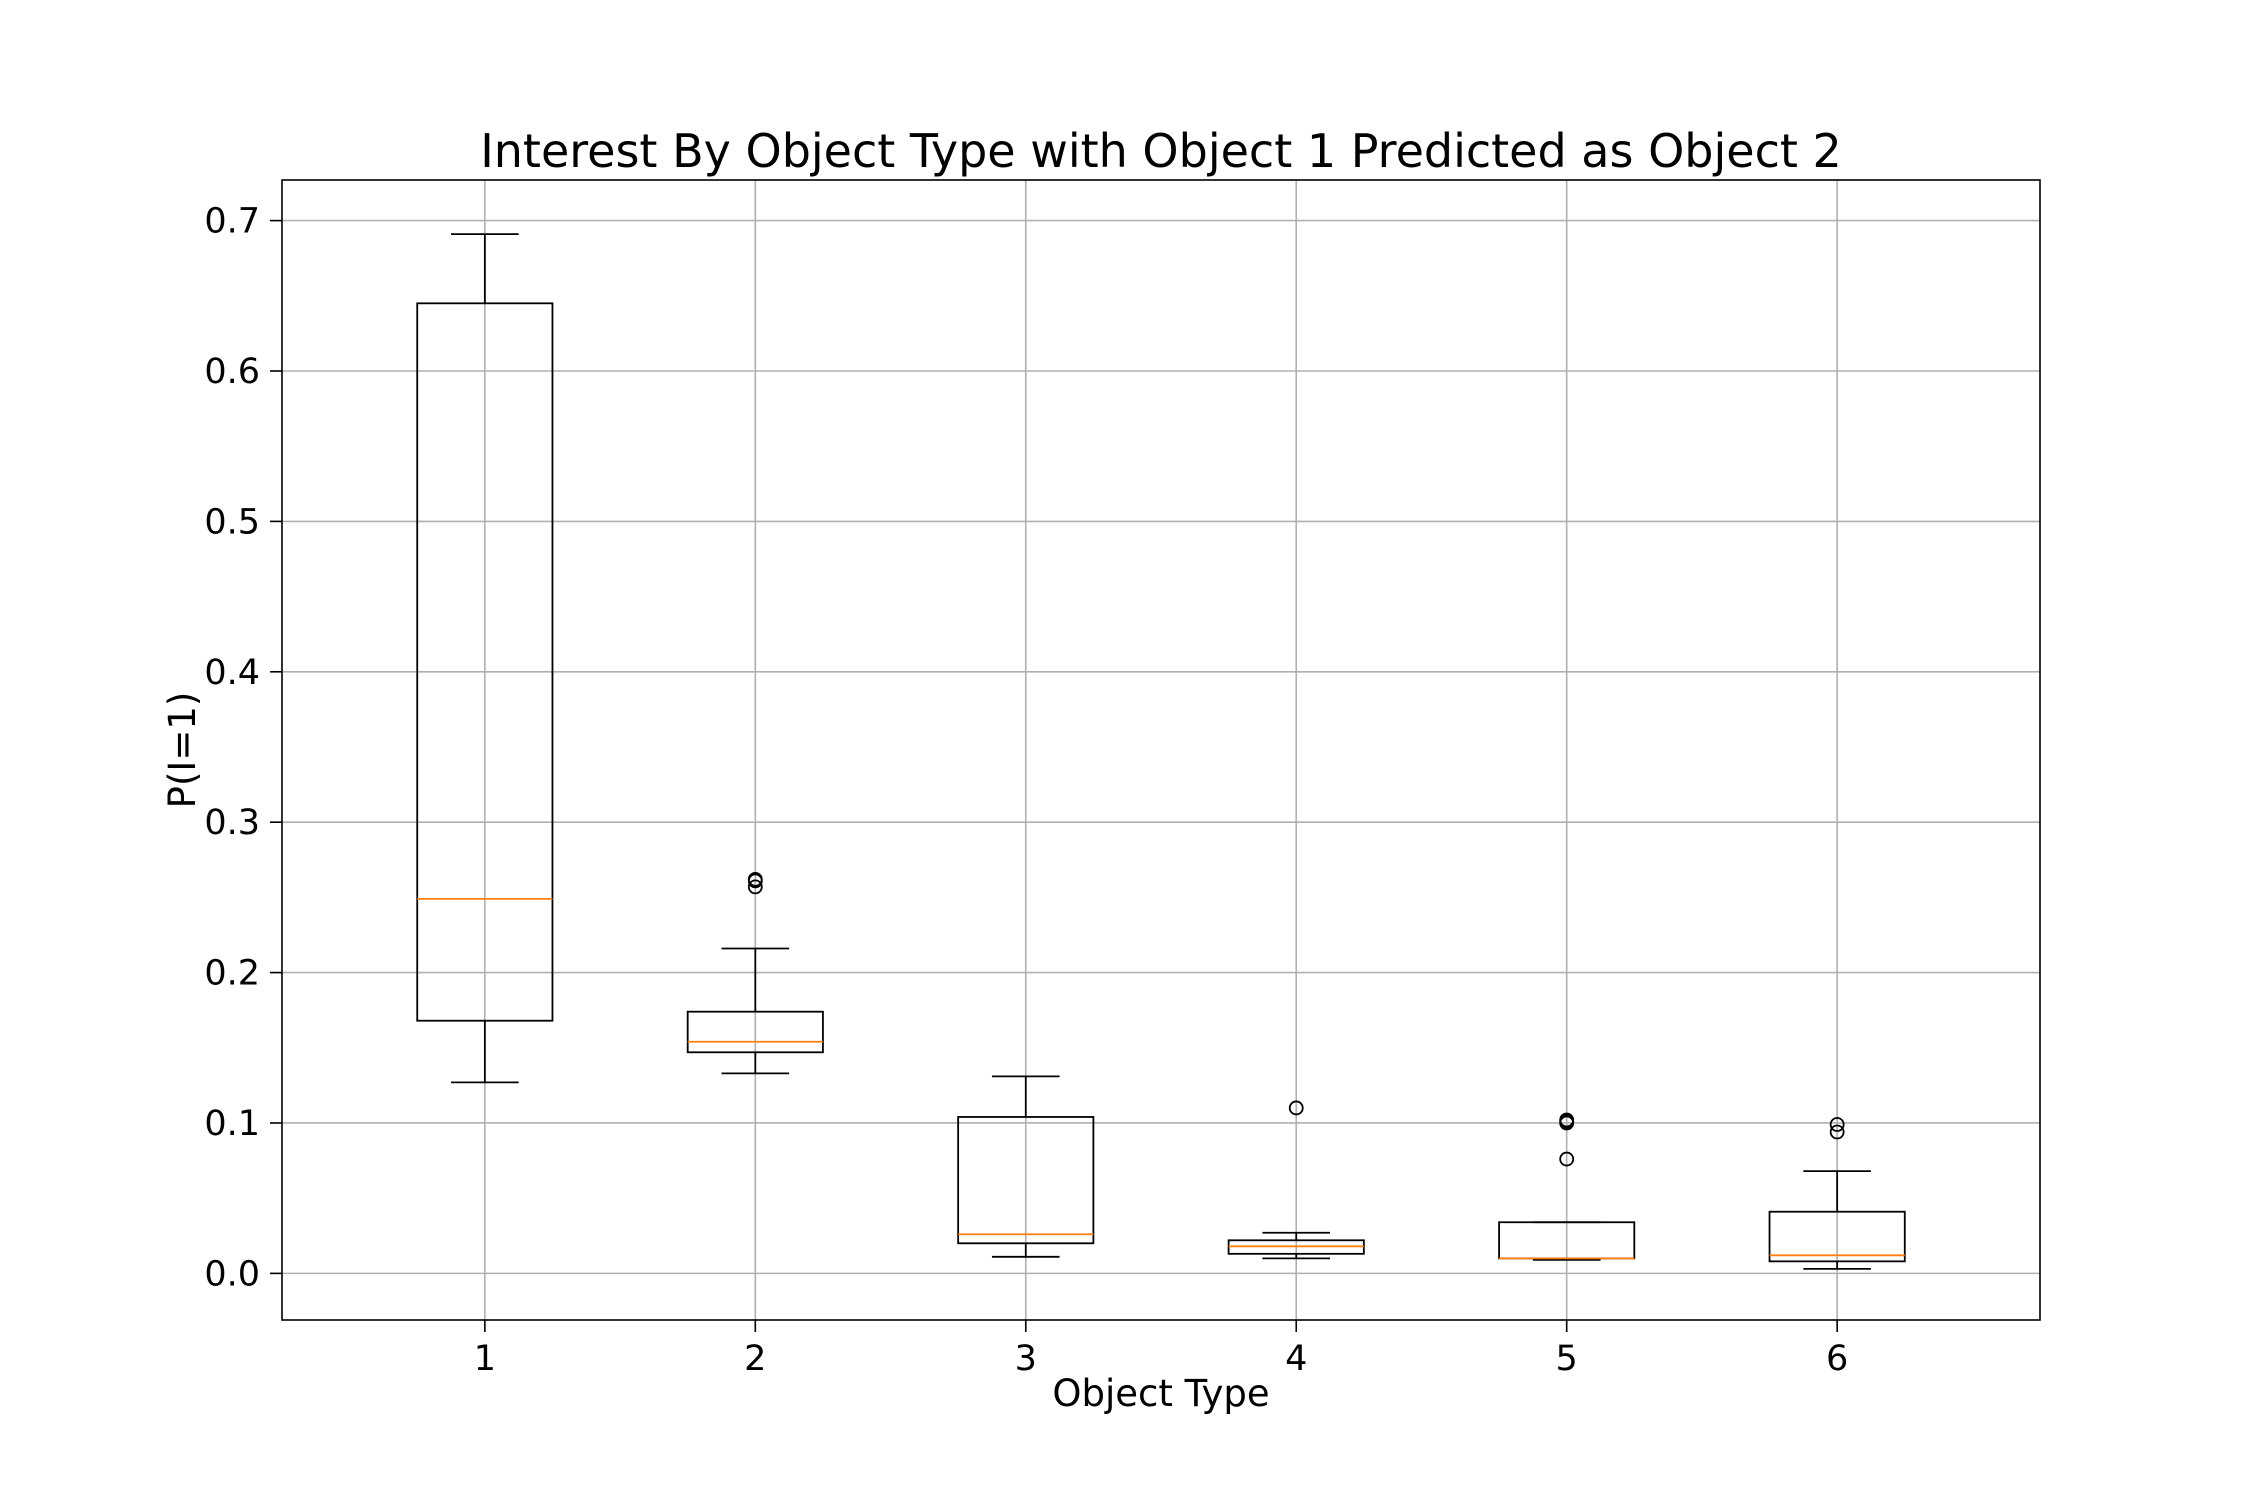 The width and height of the screenshot is (2250, 1500). Describe the element at coordinates (1567, 1359) in the screenshot. I see `x-tick-label: 5` at that location.